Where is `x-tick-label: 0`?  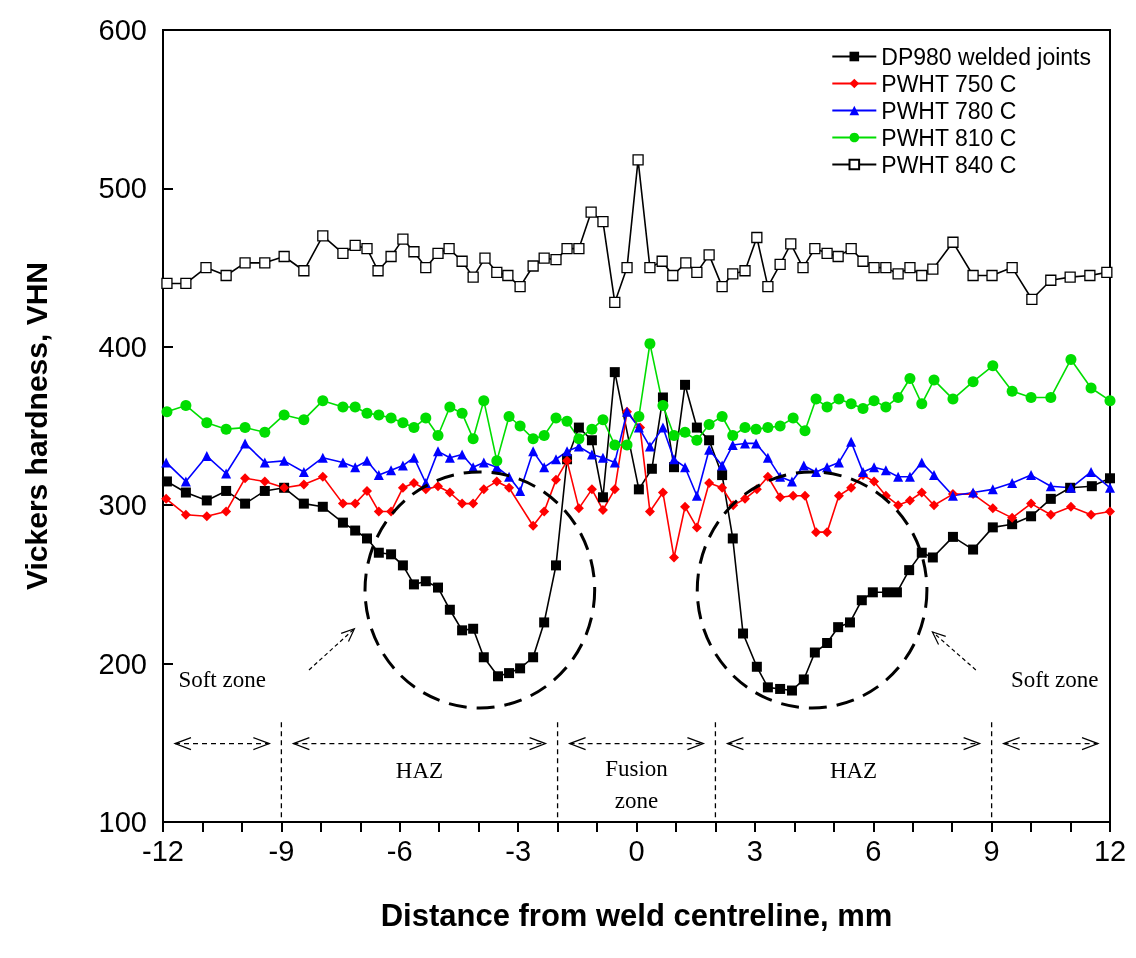 x-tick-label: 0 is located at coordinates (636, 850).